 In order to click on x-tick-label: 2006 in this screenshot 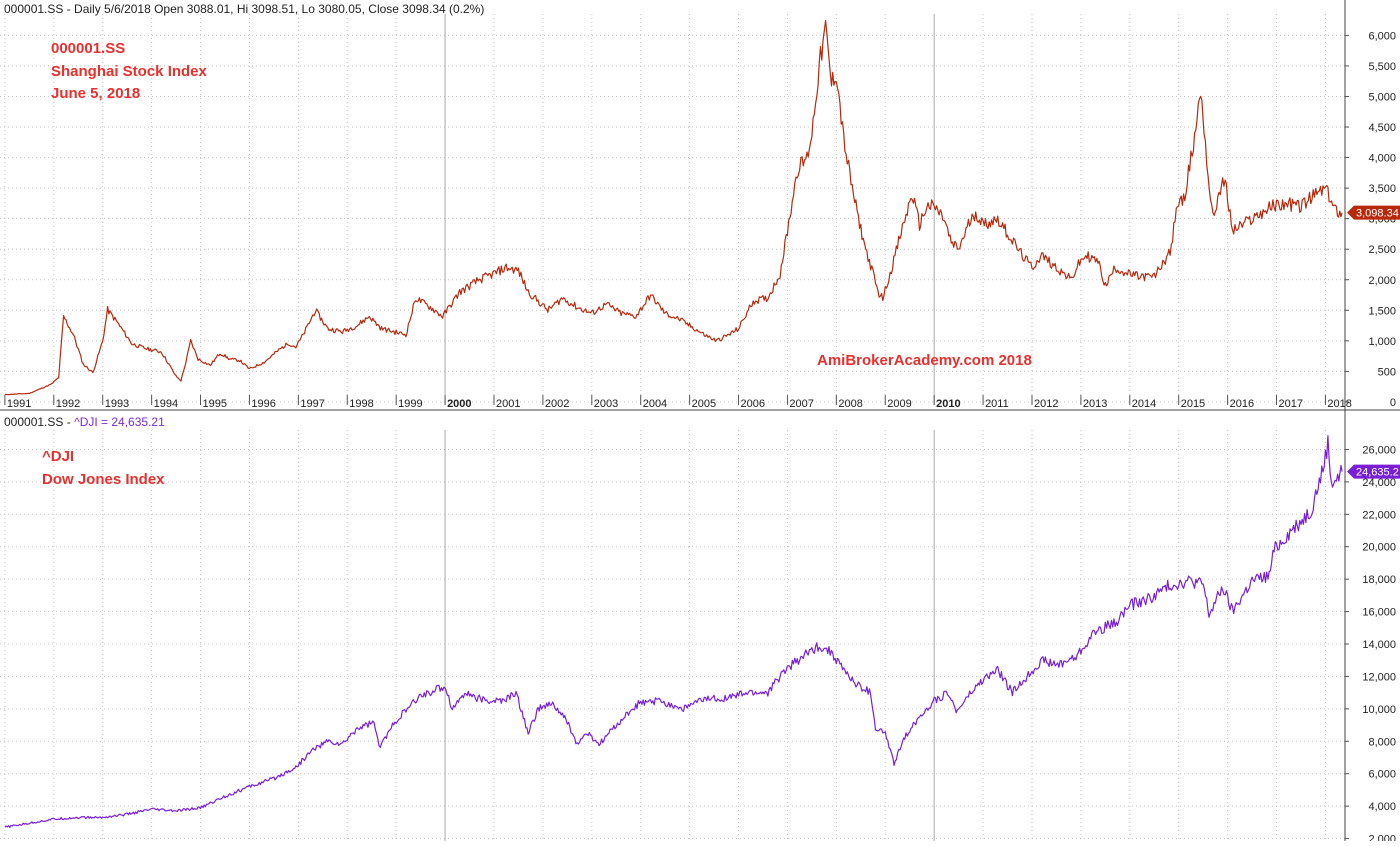, I will do `click(753, 404)`.